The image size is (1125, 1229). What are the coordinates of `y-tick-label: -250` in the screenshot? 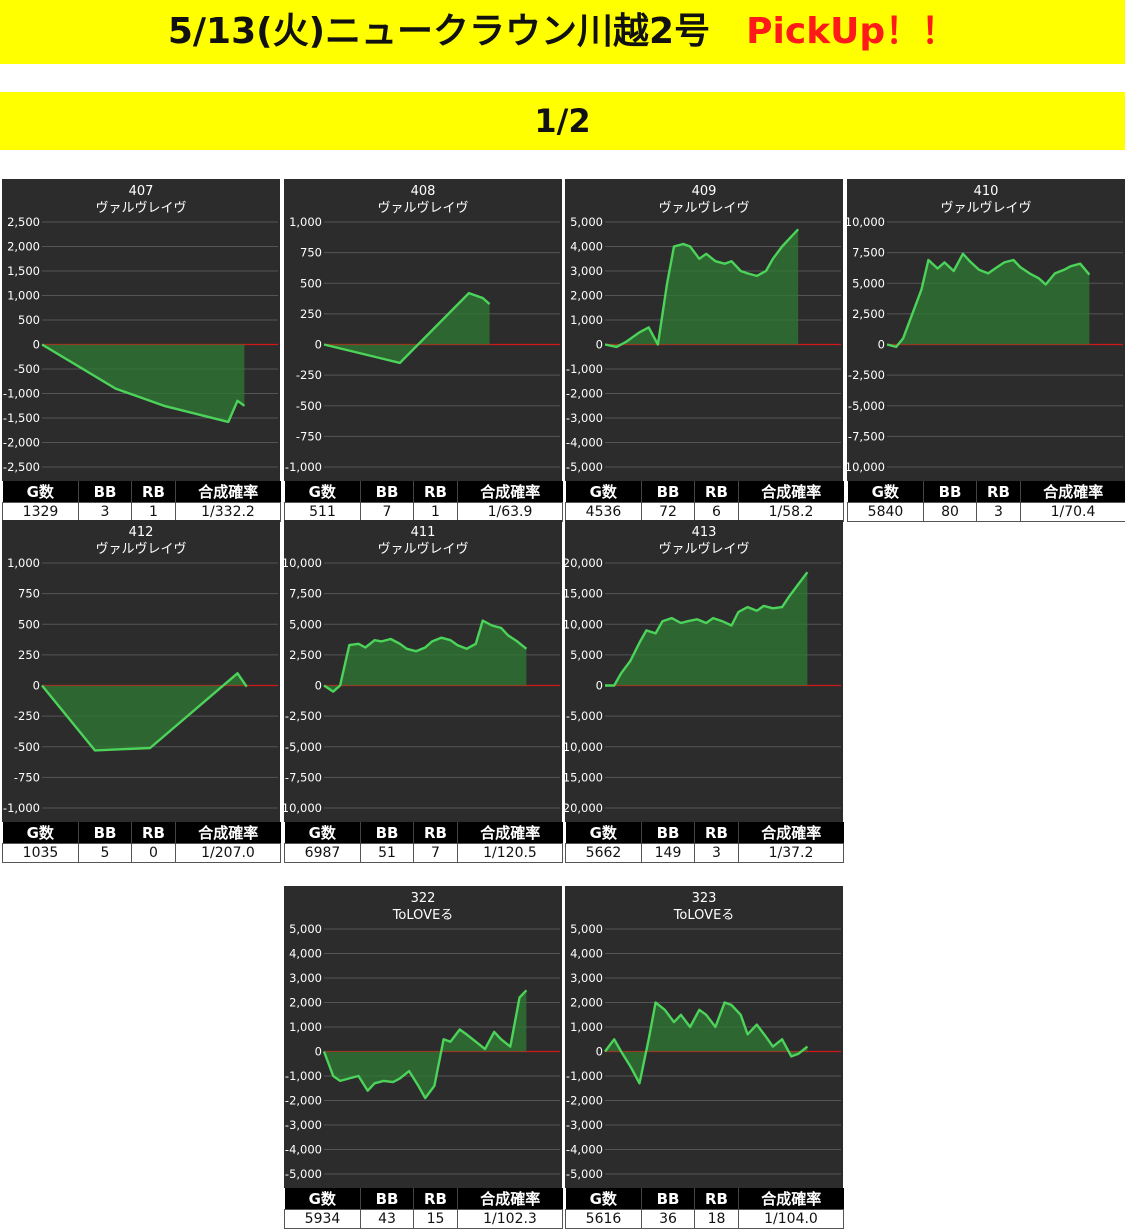 It's located at (27, 716).